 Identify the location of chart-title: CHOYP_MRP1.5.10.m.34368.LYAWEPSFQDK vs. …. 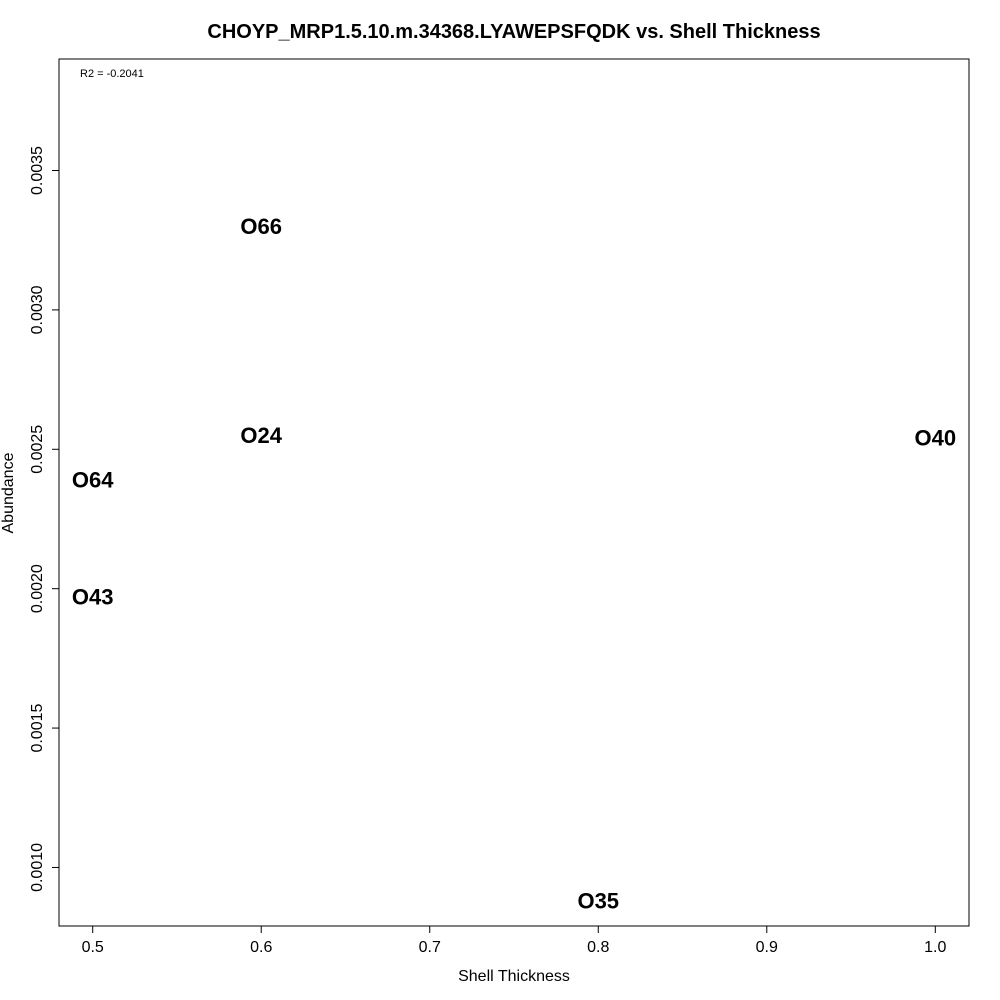
(513, 32).